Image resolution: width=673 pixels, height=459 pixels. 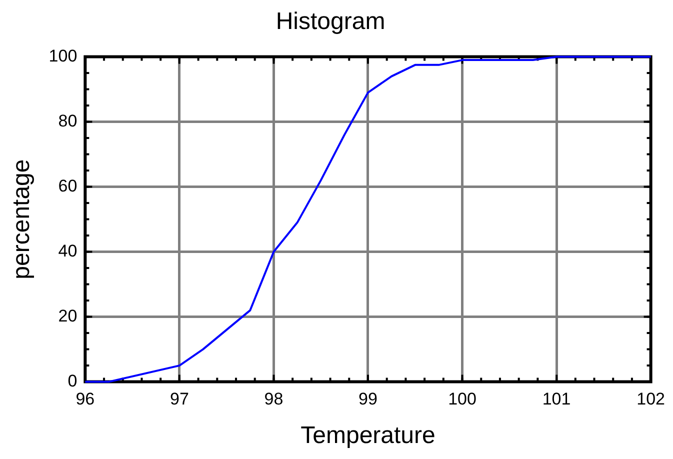 What do you see at coordinates (68, 120) in the screenshot?
I see `y-tick-label: 80` at bounding box center [68, 120].